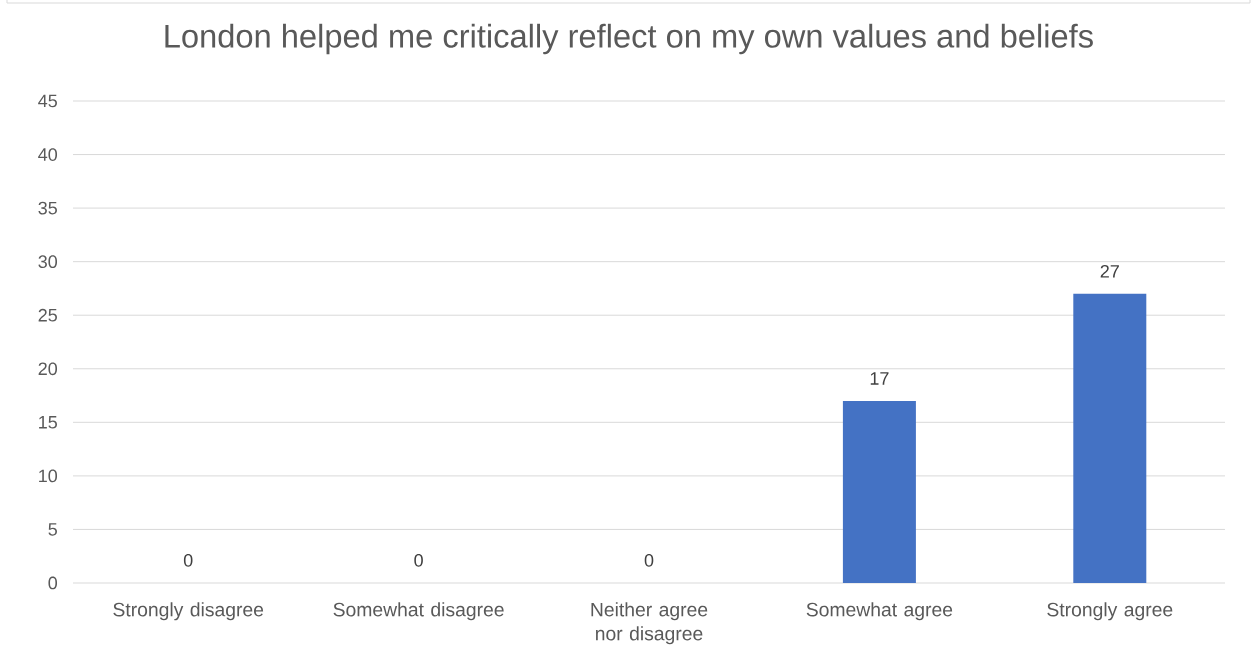 This screenshot has height=671, width=1253. I want to click on y-tick-label: 10, so click(48, 476).